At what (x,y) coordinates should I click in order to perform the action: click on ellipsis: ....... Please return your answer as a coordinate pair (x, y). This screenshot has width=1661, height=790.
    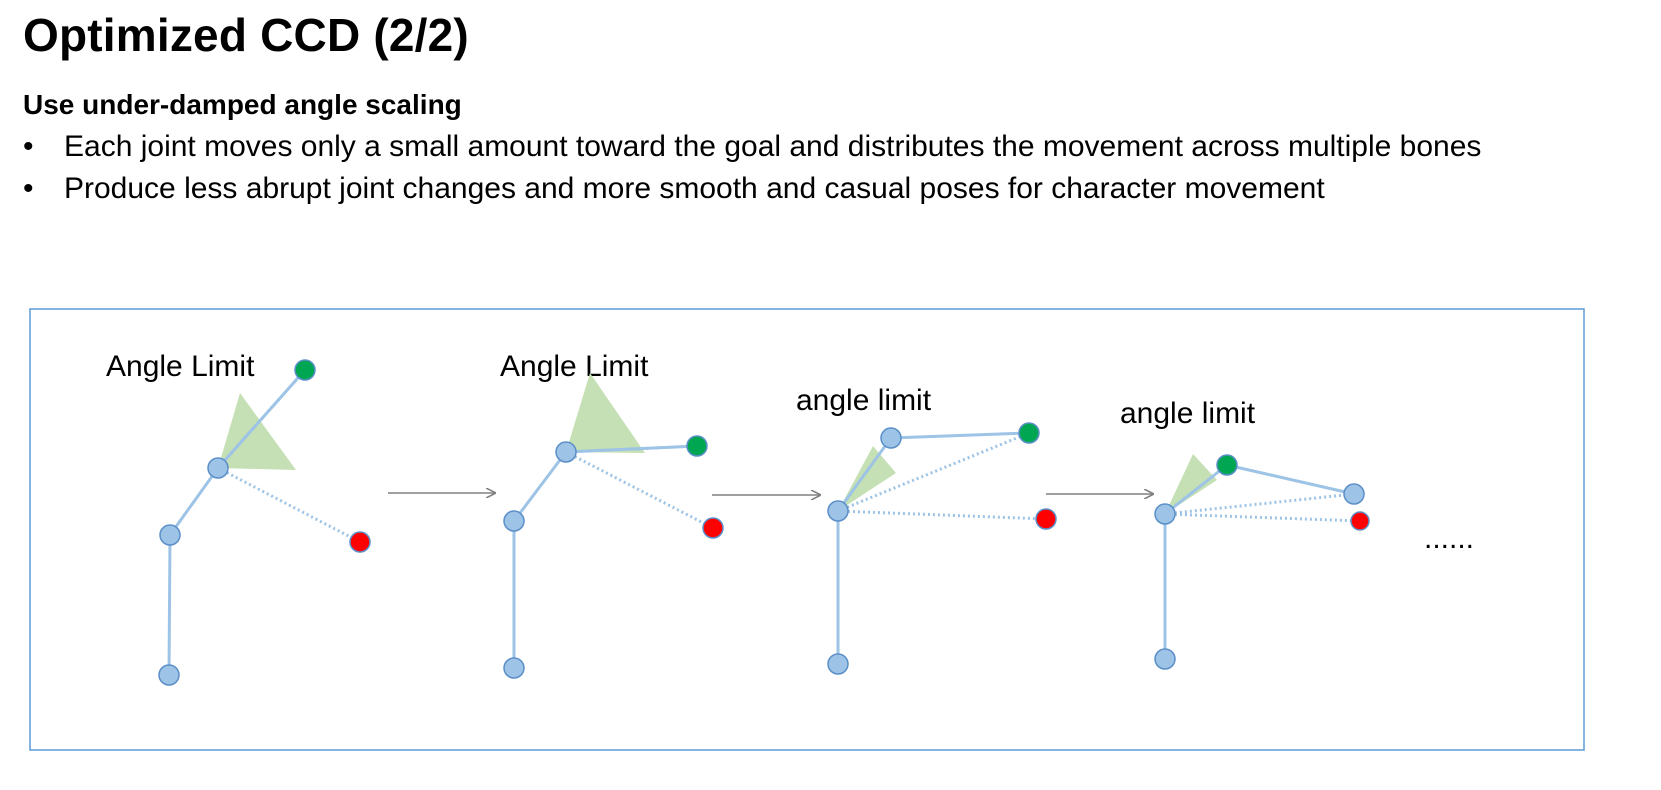
    Looking at the image, I should click on (1449, 538).